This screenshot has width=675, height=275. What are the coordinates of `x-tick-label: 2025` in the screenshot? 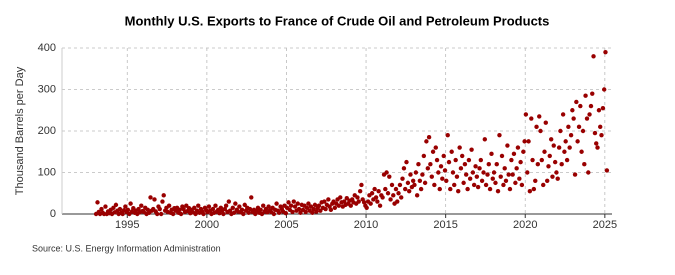 It's located at (605, 225).